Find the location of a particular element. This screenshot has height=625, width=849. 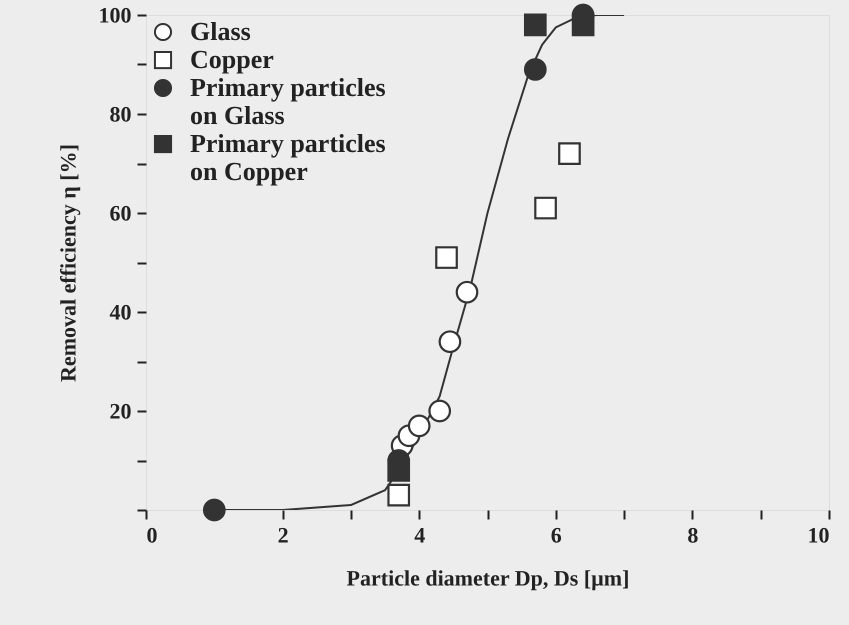

x-tick-label: 0 is located at coordinates (152, 535).